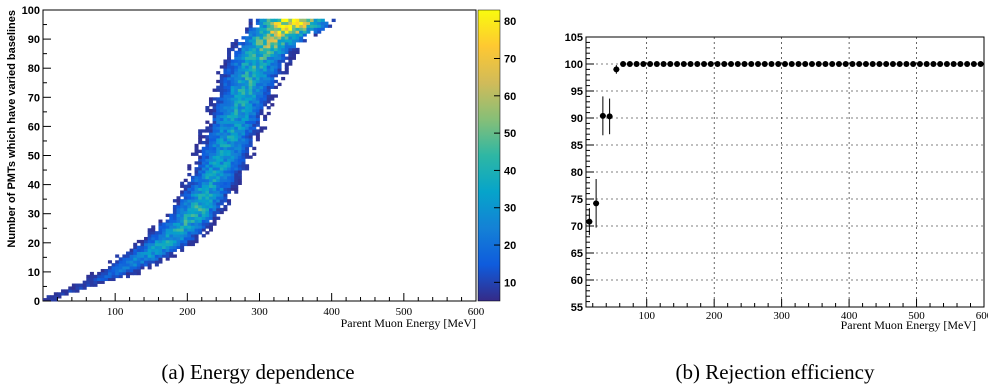 The width and height of the screenshot is (988, 387). I want to click on efficiency-x-tick-label: 500, so click(916, 316).